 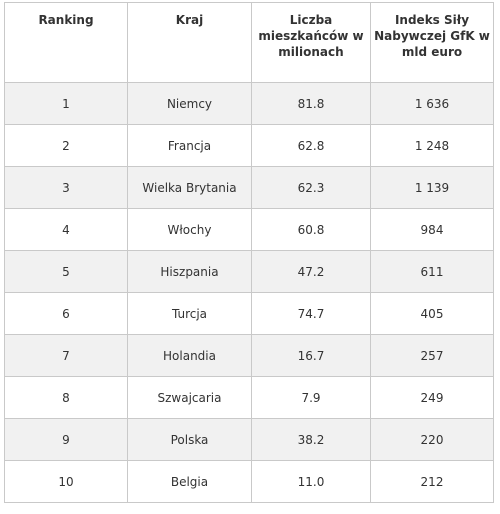 I want to click on purchasing-power-cell: 212, so click(x=432, y=481).